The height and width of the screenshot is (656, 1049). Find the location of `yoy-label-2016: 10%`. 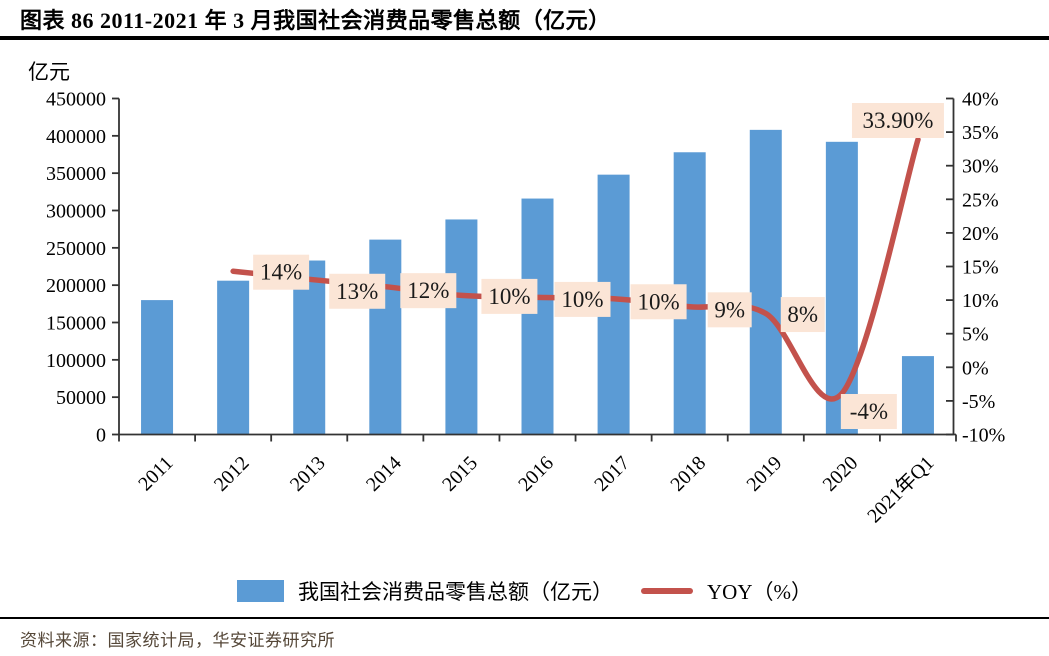

yoy-label-2016: 10% is located at coordinates (582, 299).